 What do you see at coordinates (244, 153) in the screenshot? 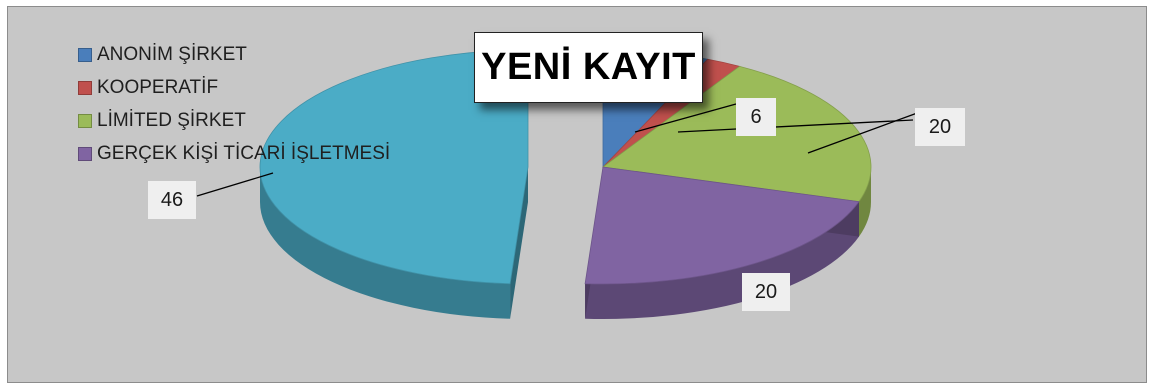
I see `legend-label: GERÇEK KİŞİ TİCARİ İŞLETMESİ` at bounding box center [244, 153].